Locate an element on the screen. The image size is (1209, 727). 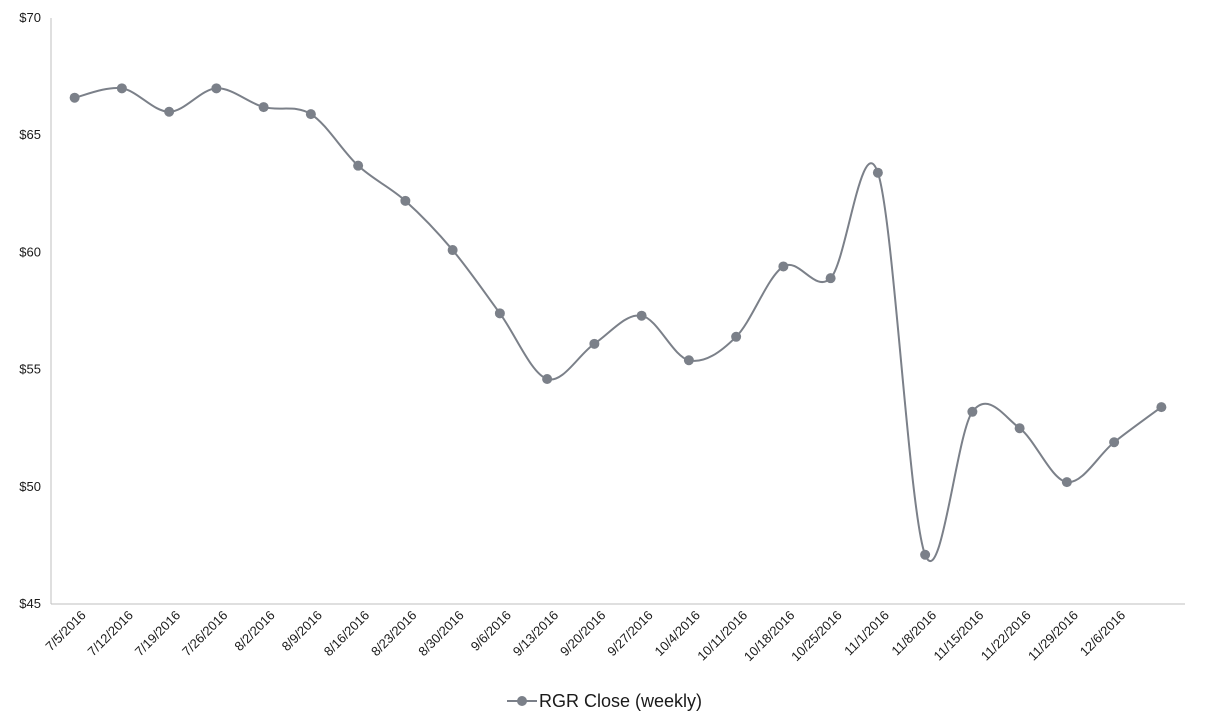
legend: RGR Close (weekly) is located at coordinates (604, 701).